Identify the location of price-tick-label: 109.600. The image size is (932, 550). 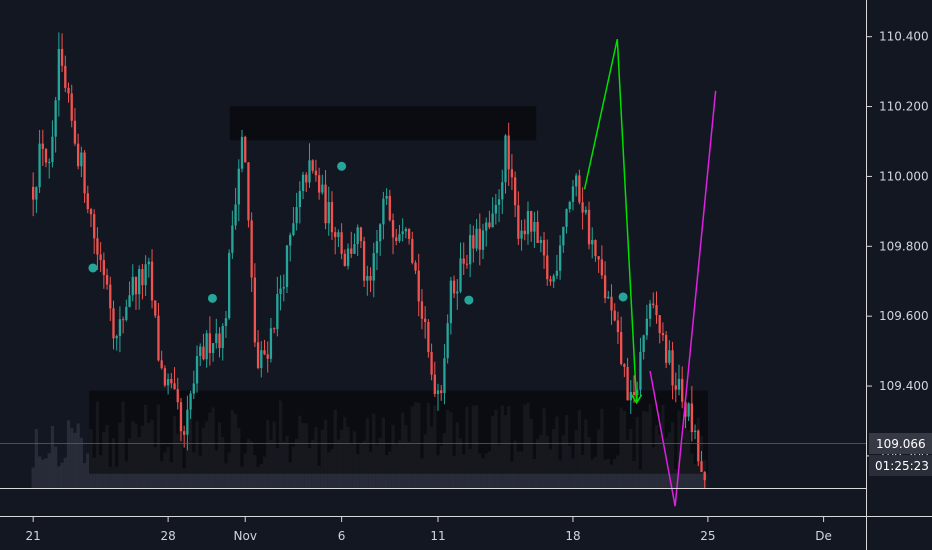
(904, 316).